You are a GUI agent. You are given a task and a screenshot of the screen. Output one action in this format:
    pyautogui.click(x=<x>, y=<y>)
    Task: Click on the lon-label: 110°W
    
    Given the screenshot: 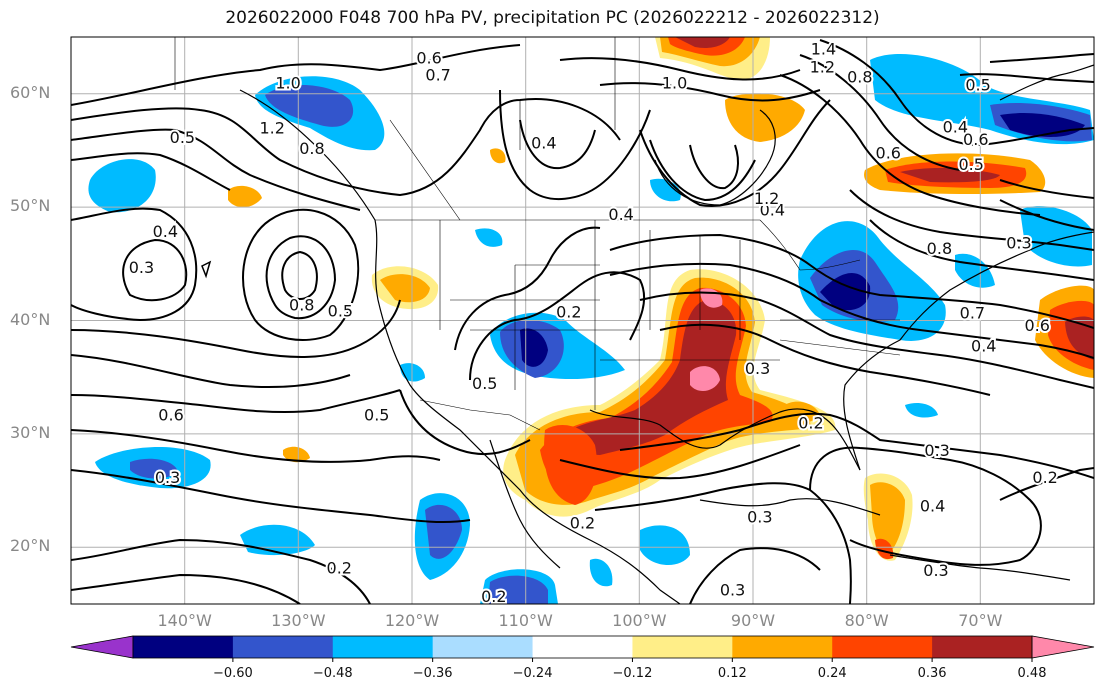 What is the action you would take?
    pyautogui.click(x=525, y=620)
    